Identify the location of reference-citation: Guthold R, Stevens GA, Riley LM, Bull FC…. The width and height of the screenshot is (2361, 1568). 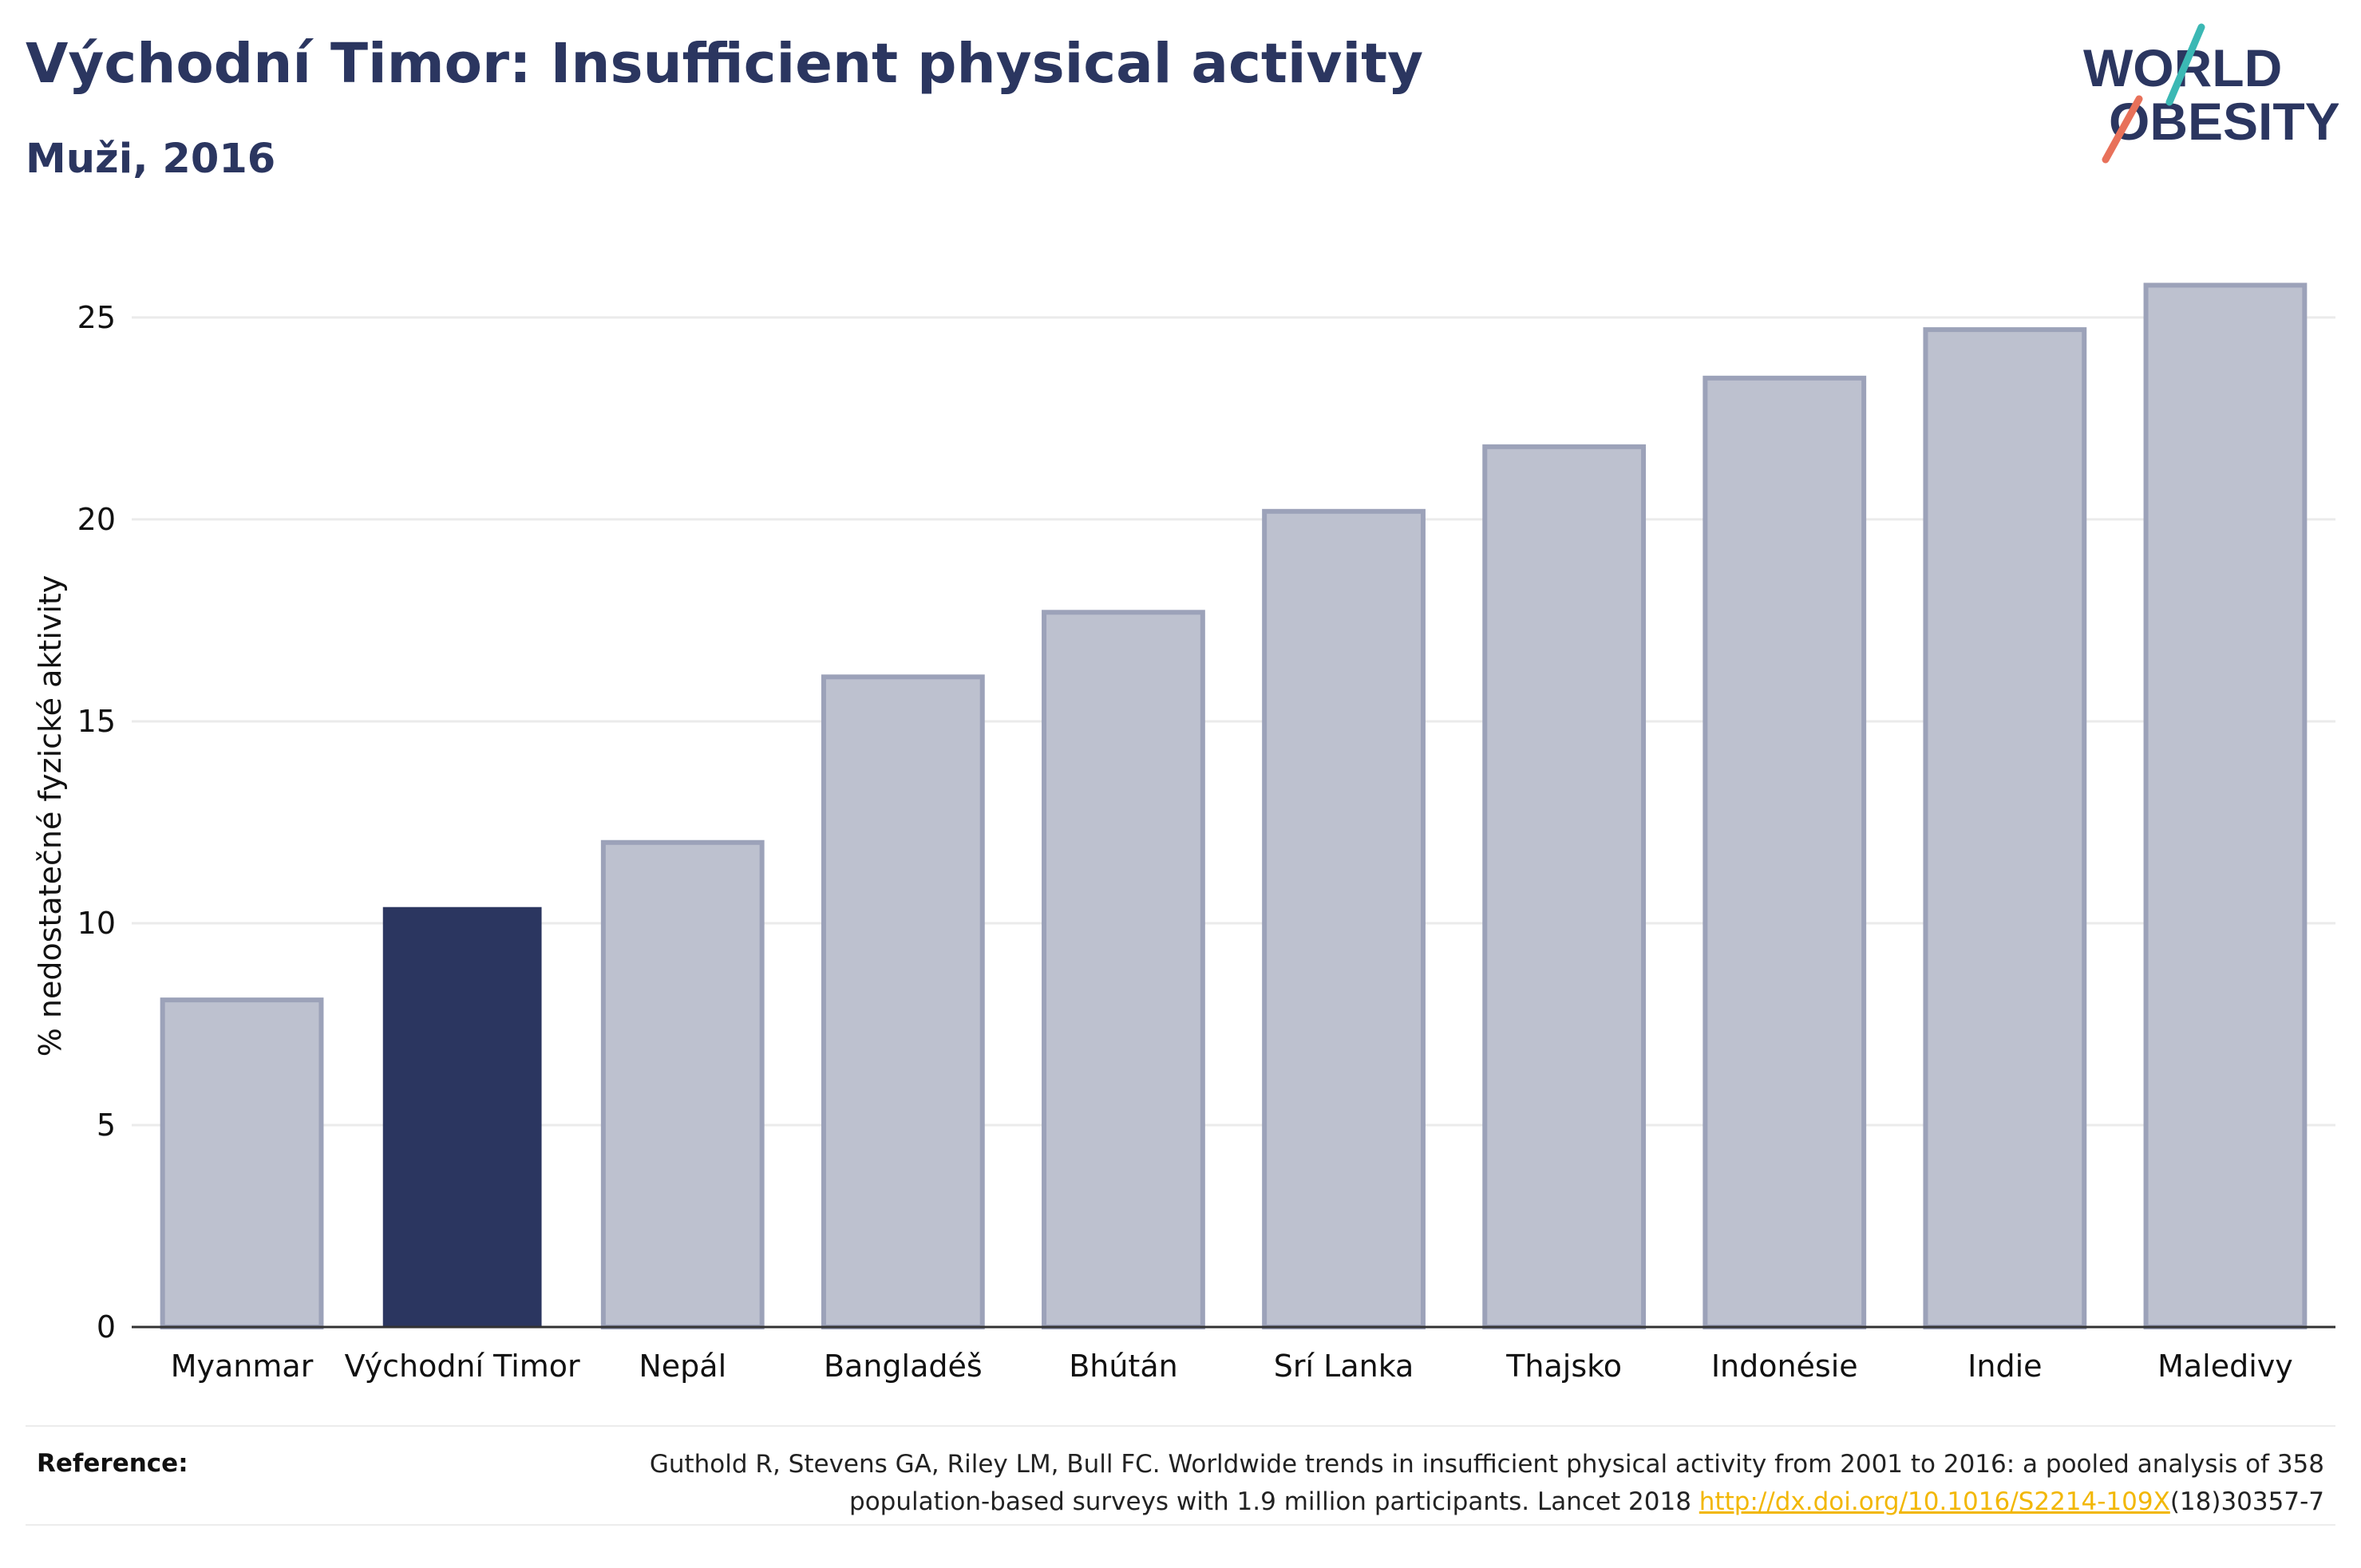
(1486, 1483).